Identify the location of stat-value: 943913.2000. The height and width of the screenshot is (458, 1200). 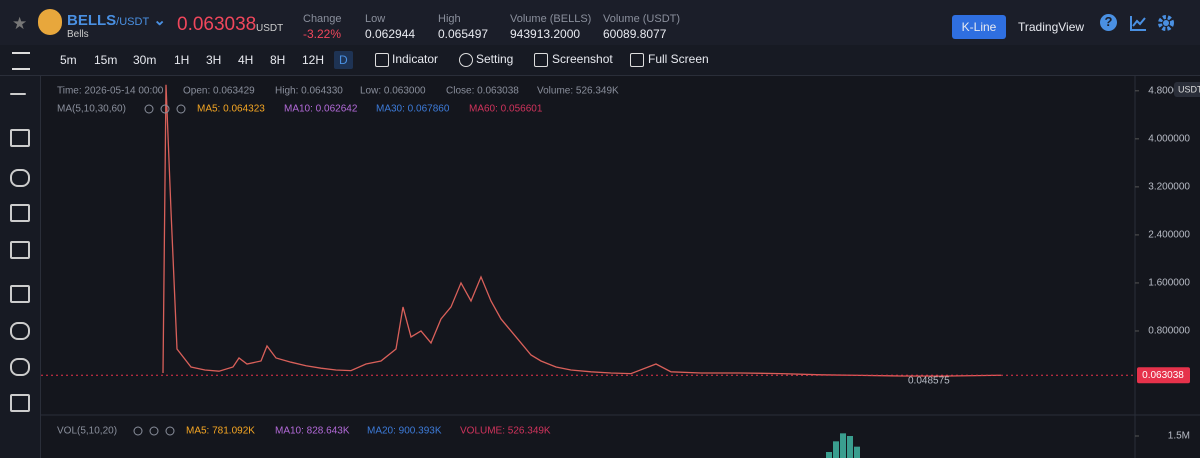
(545, 34).